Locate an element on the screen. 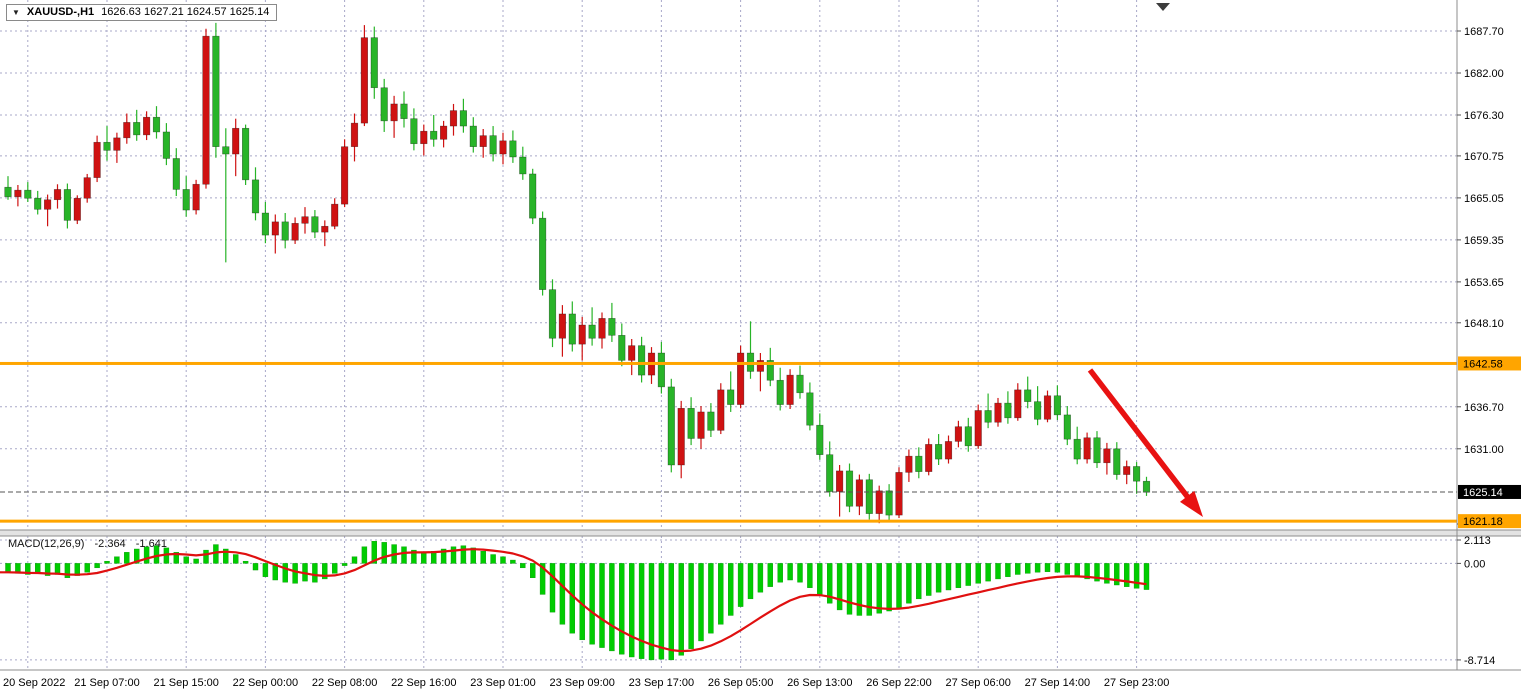  macd-tick-label: -8.714 is located at coordinates (1479, 661).